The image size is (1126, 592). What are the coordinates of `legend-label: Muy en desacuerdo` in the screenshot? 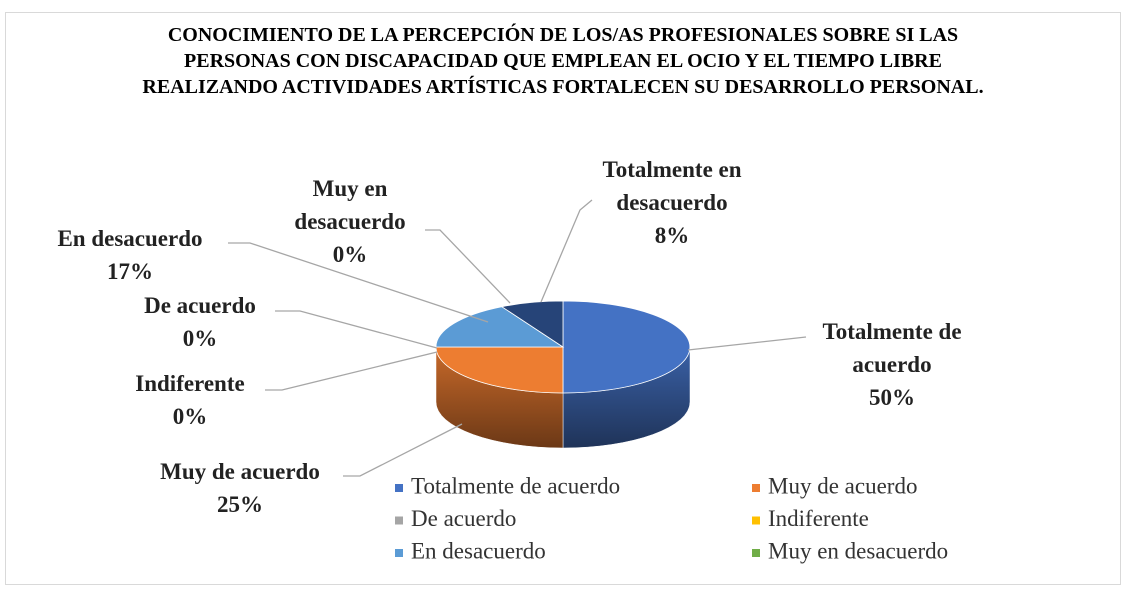 It's located at (858, 550).